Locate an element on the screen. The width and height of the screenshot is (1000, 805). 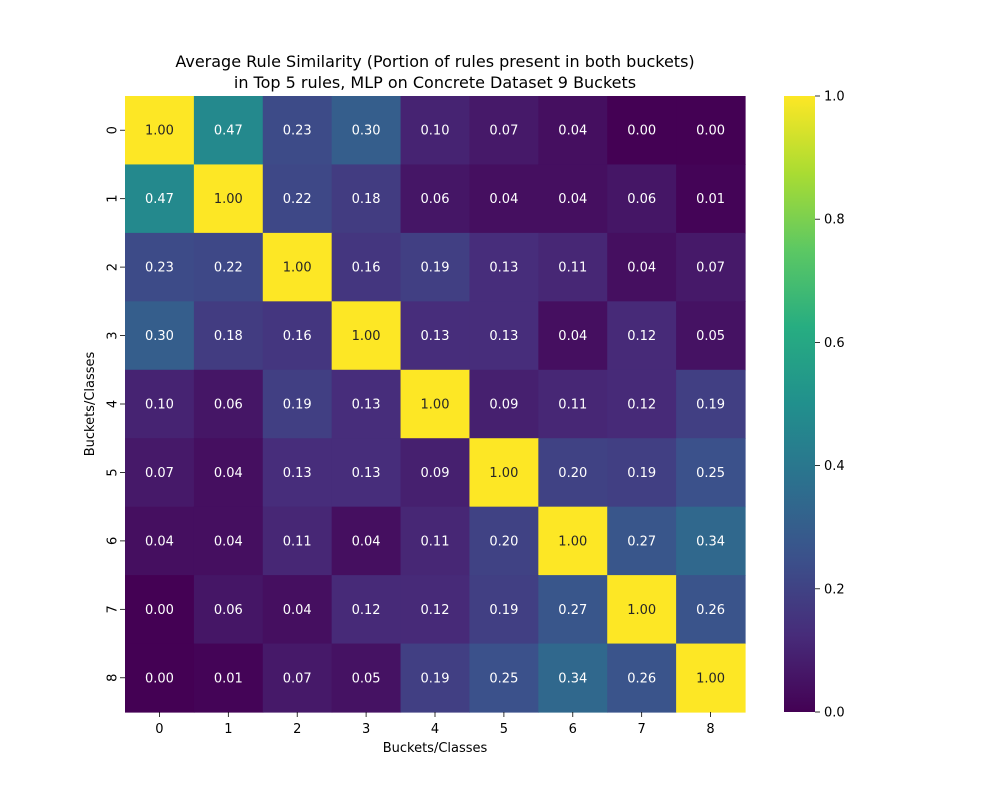
cell-value-label: 0.10 is located at coordinates (435, 131).